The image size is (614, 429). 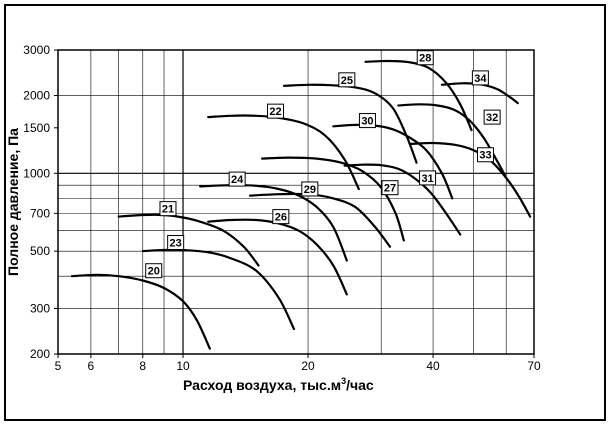 I want to click on curve-label-text: 33, so click(x=485, y=156).